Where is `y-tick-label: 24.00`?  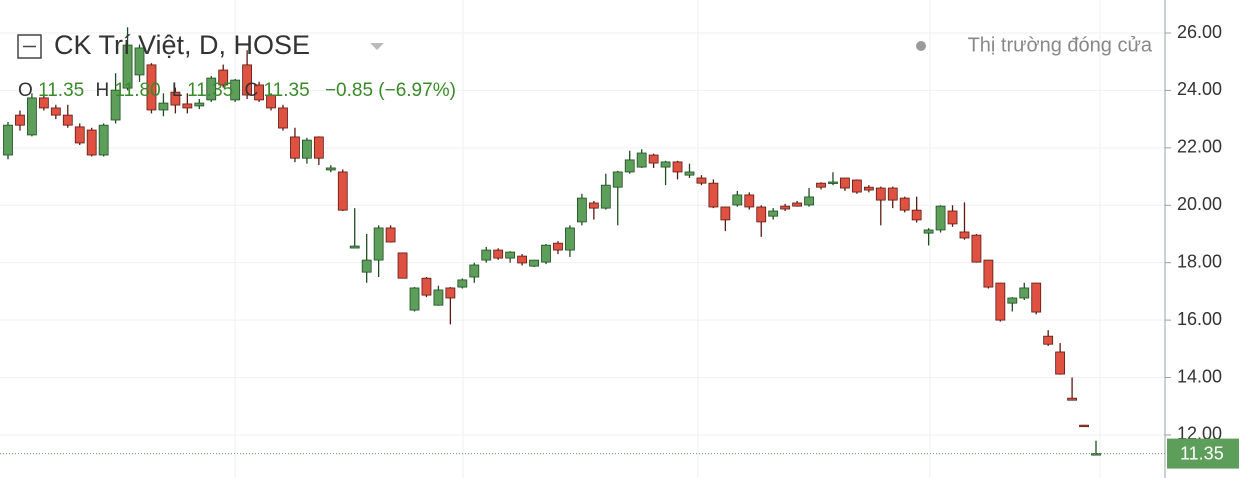 y-tick-label: 24.00 is located at coordinates (1199, 89).